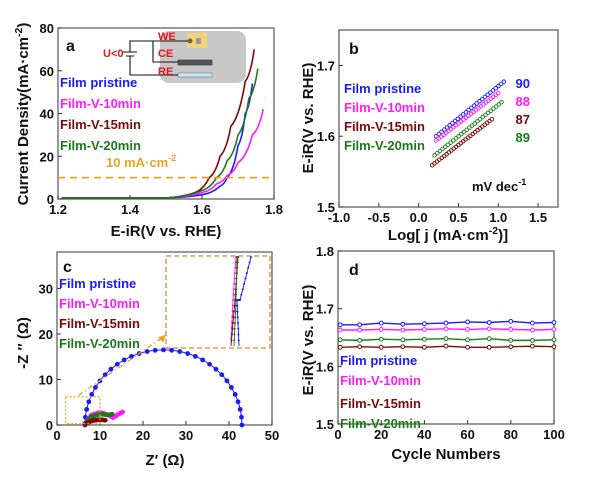  Describe the element at coordinates (378, 360) in the screenshot. I see `panel-d-legend-1: Film pristine` at that location.